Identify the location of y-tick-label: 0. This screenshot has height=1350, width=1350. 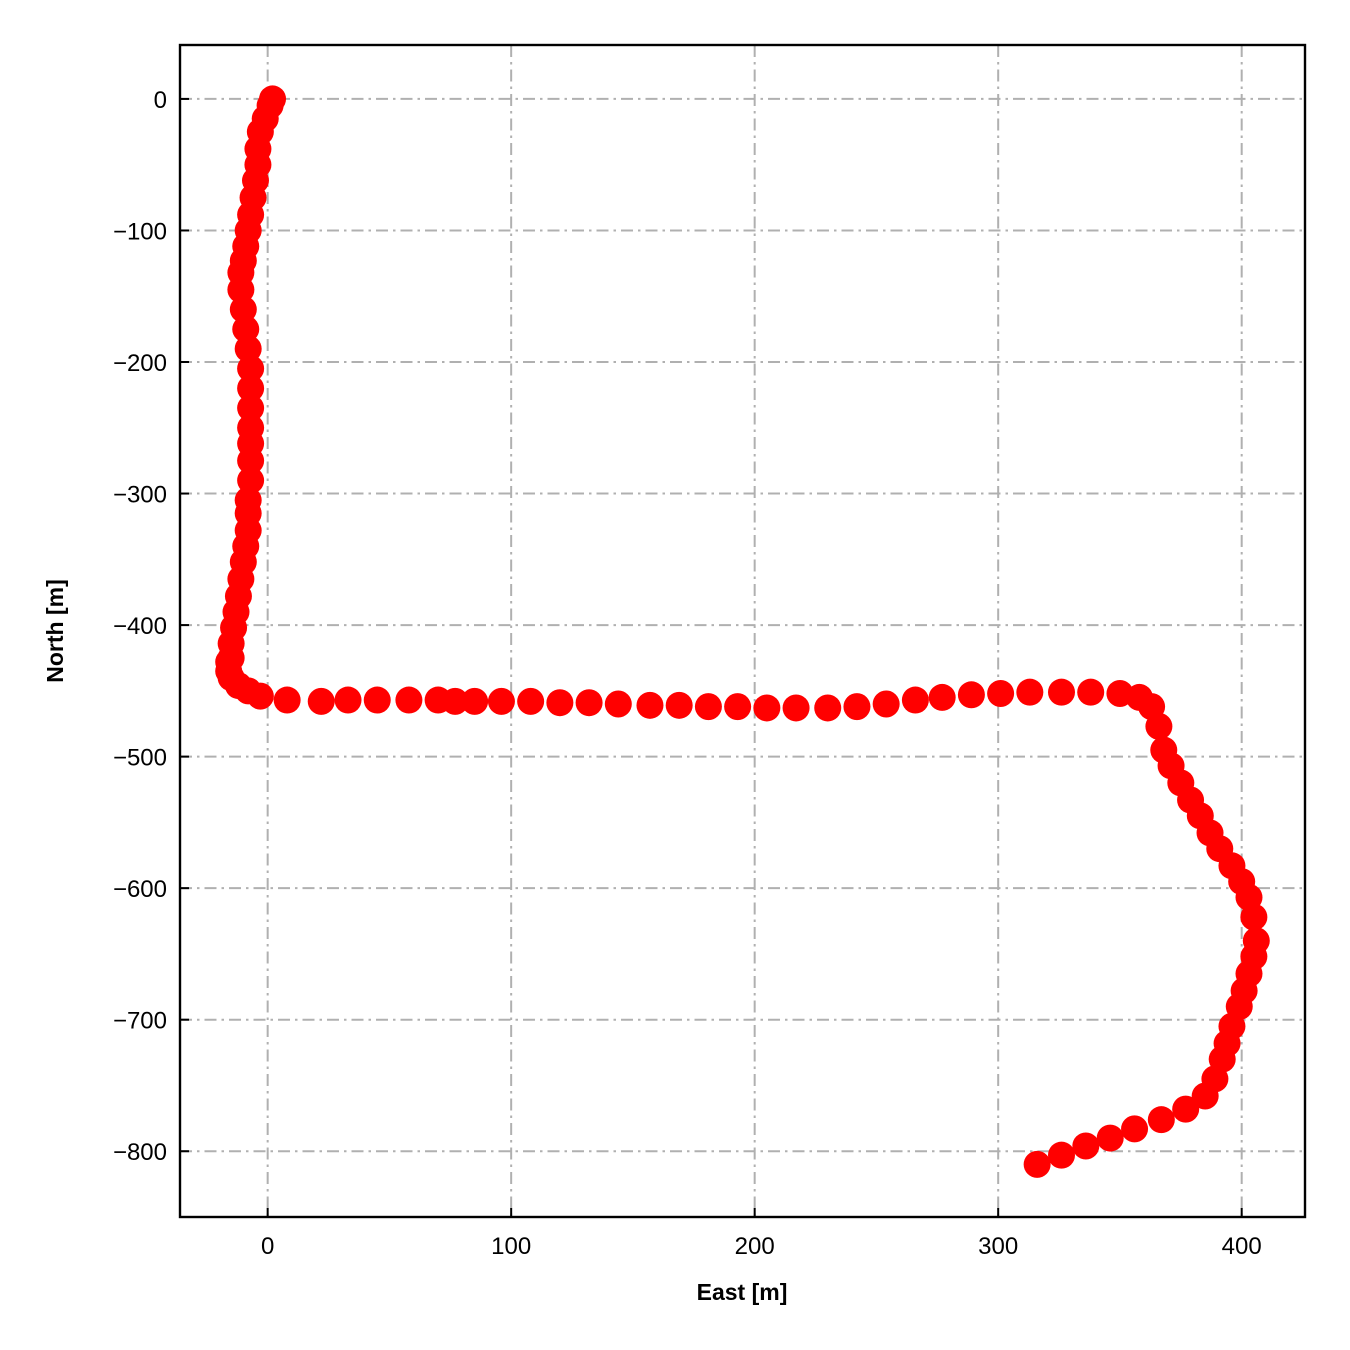
(160, 100).